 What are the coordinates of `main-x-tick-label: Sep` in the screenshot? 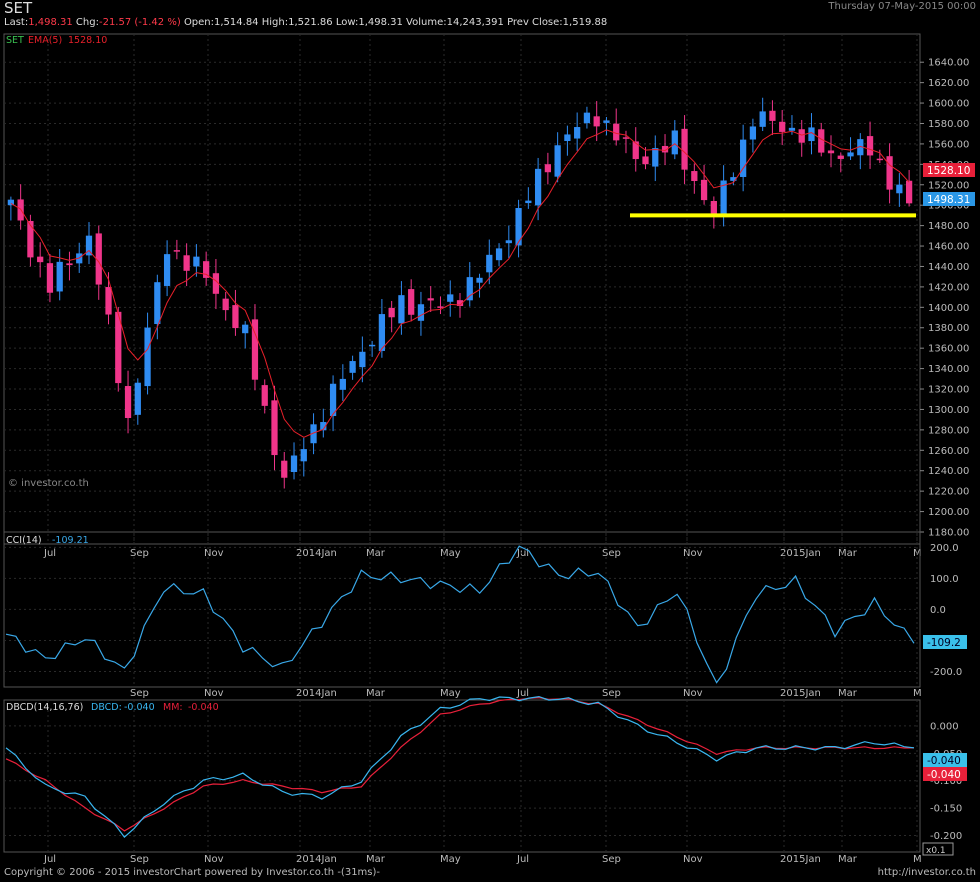 It's located at (611, 553).